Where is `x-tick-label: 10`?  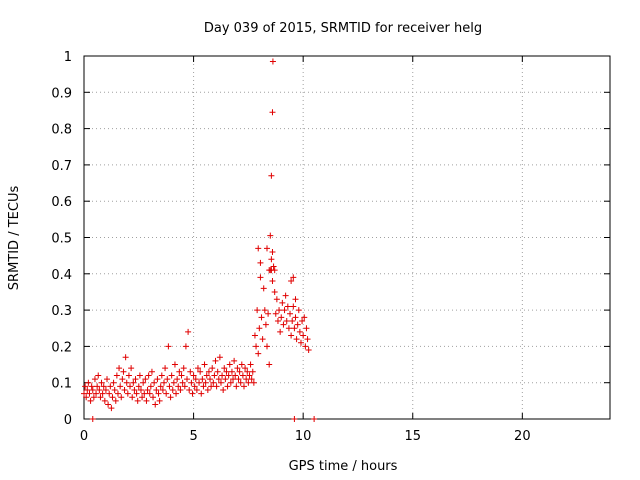 x-tick-label: 10 is located at coordinates (303, 436).